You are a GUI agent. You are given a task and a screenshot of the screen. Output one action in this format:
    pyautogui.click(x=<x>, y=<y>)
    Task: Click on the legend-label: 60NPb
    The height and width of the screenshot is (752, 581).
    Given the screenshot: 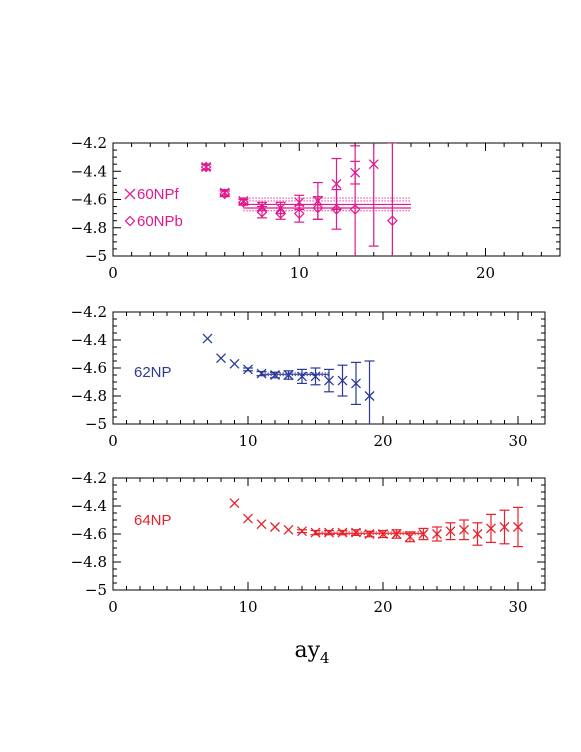 What is the action you would take?
    pyautogui.click(x=160, y=221)
    